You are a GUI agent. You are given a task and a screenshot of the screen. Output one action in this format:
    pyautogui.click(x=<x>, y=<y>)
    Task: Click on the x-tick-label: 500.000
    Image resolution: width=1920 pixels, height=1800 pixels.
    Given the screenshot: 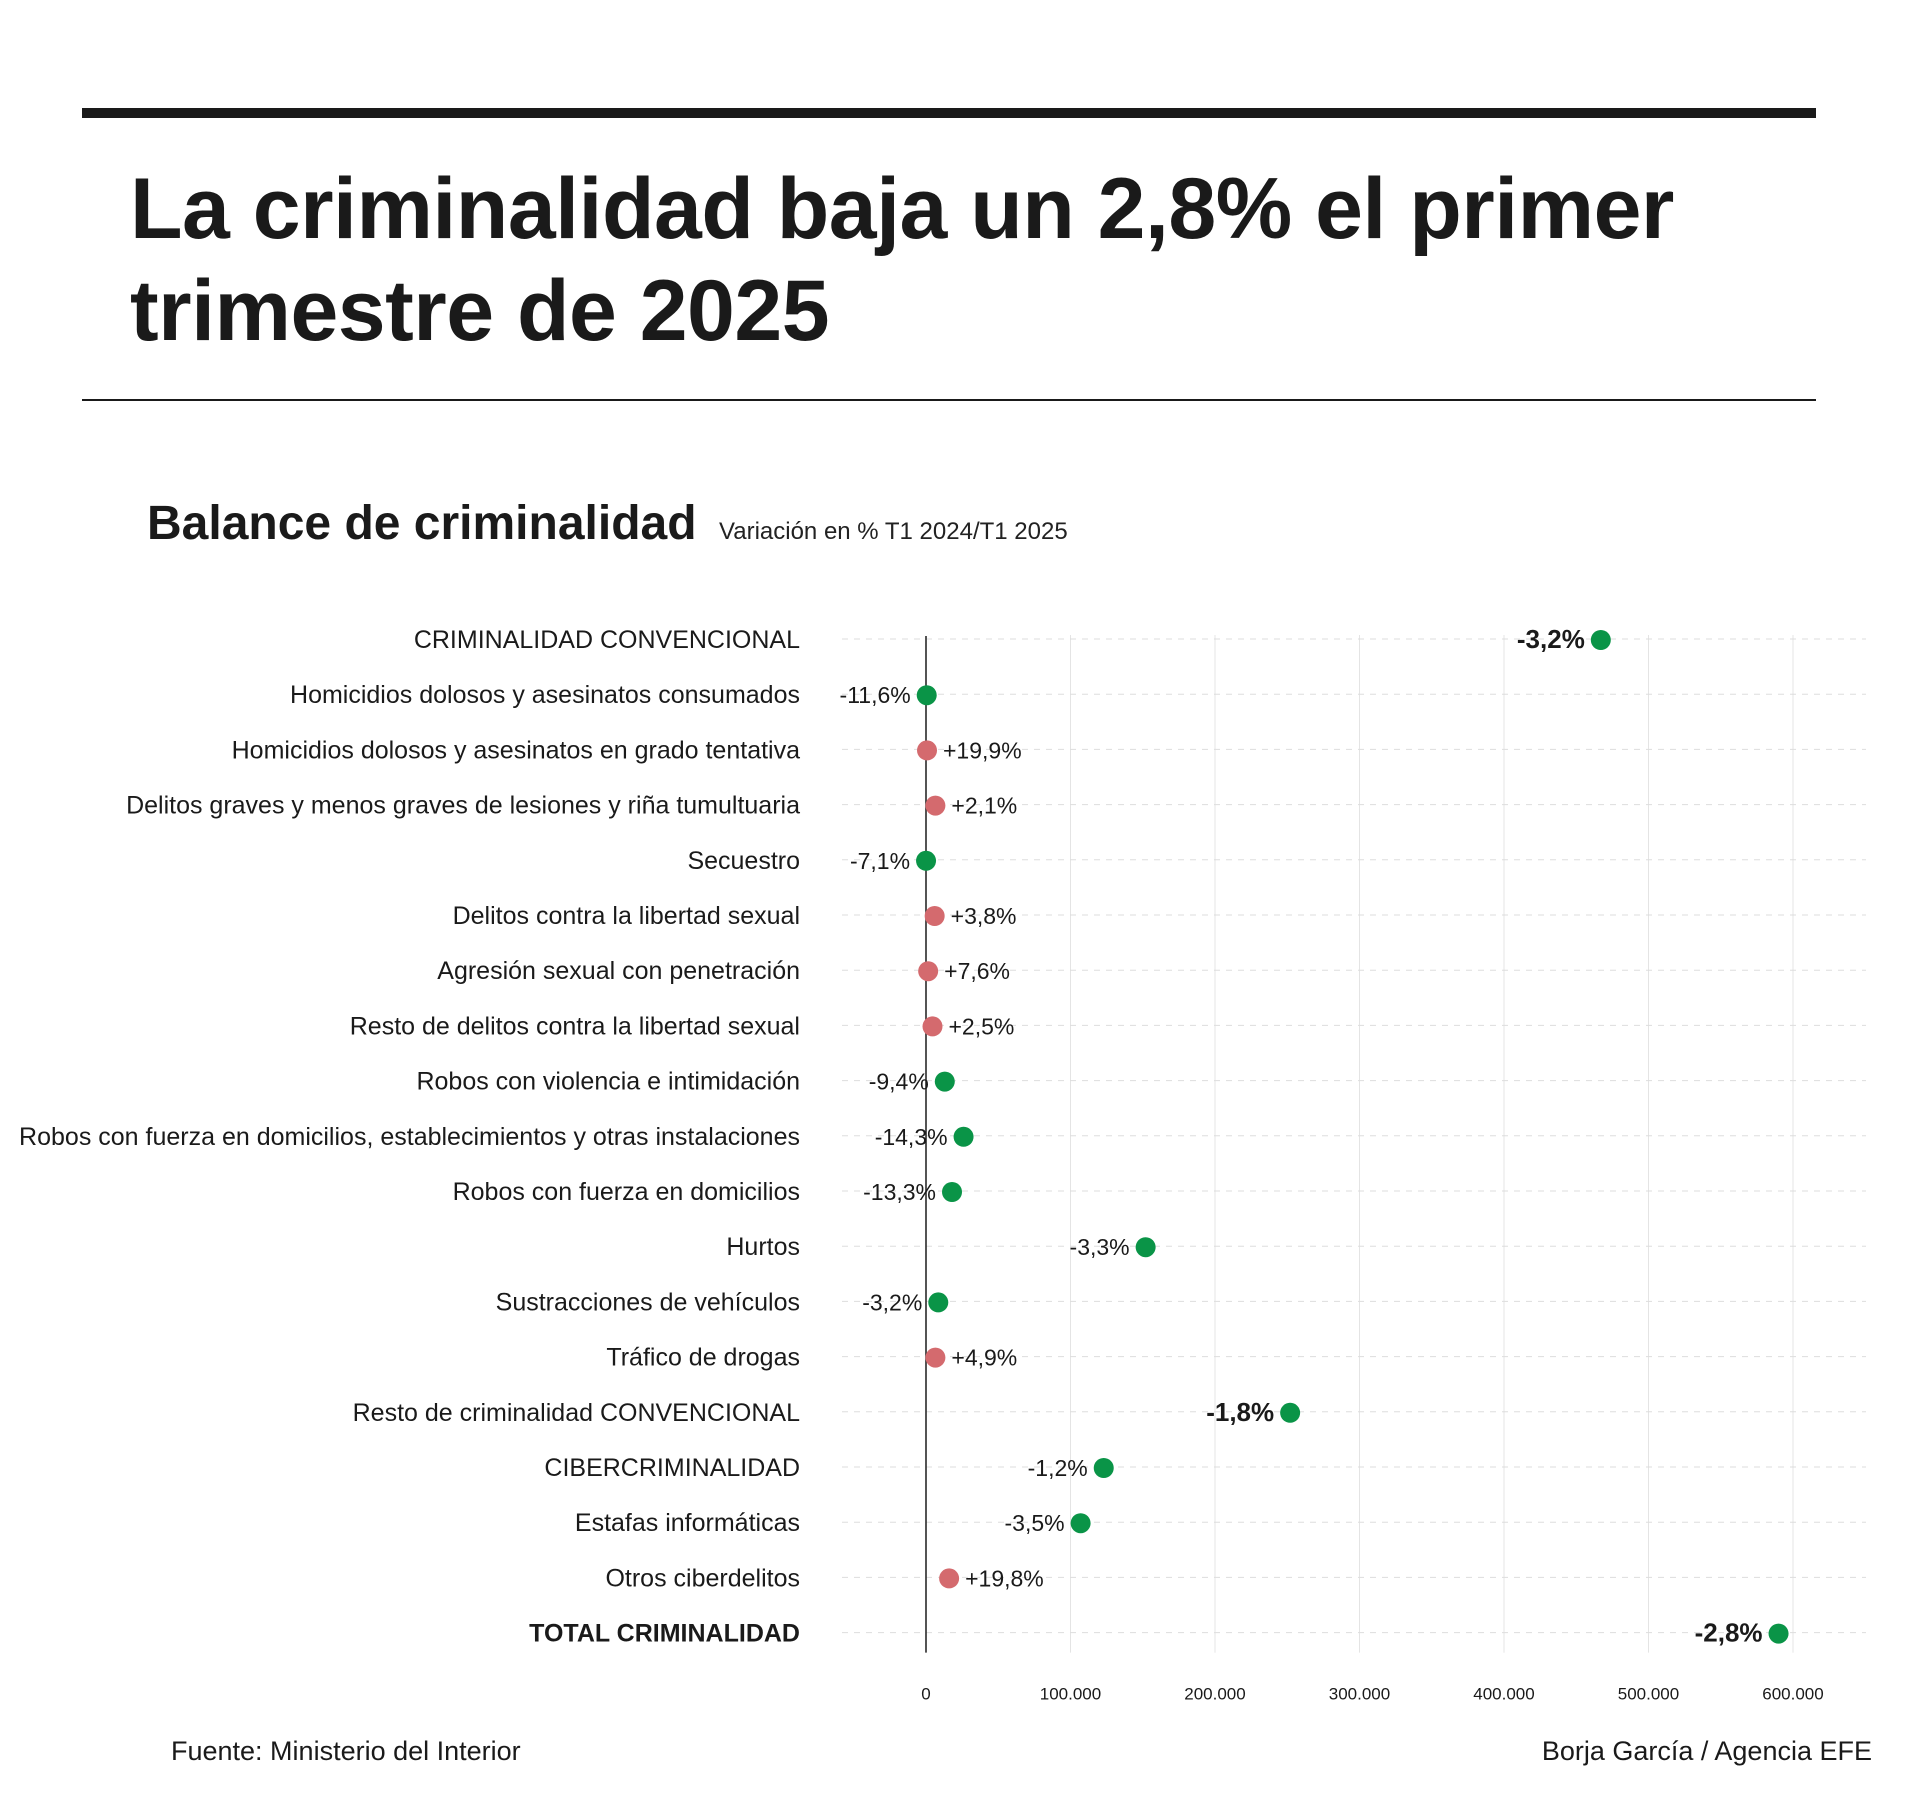 What is the action you would take?
    pyautogui.click(x=1648, y=1692)
    